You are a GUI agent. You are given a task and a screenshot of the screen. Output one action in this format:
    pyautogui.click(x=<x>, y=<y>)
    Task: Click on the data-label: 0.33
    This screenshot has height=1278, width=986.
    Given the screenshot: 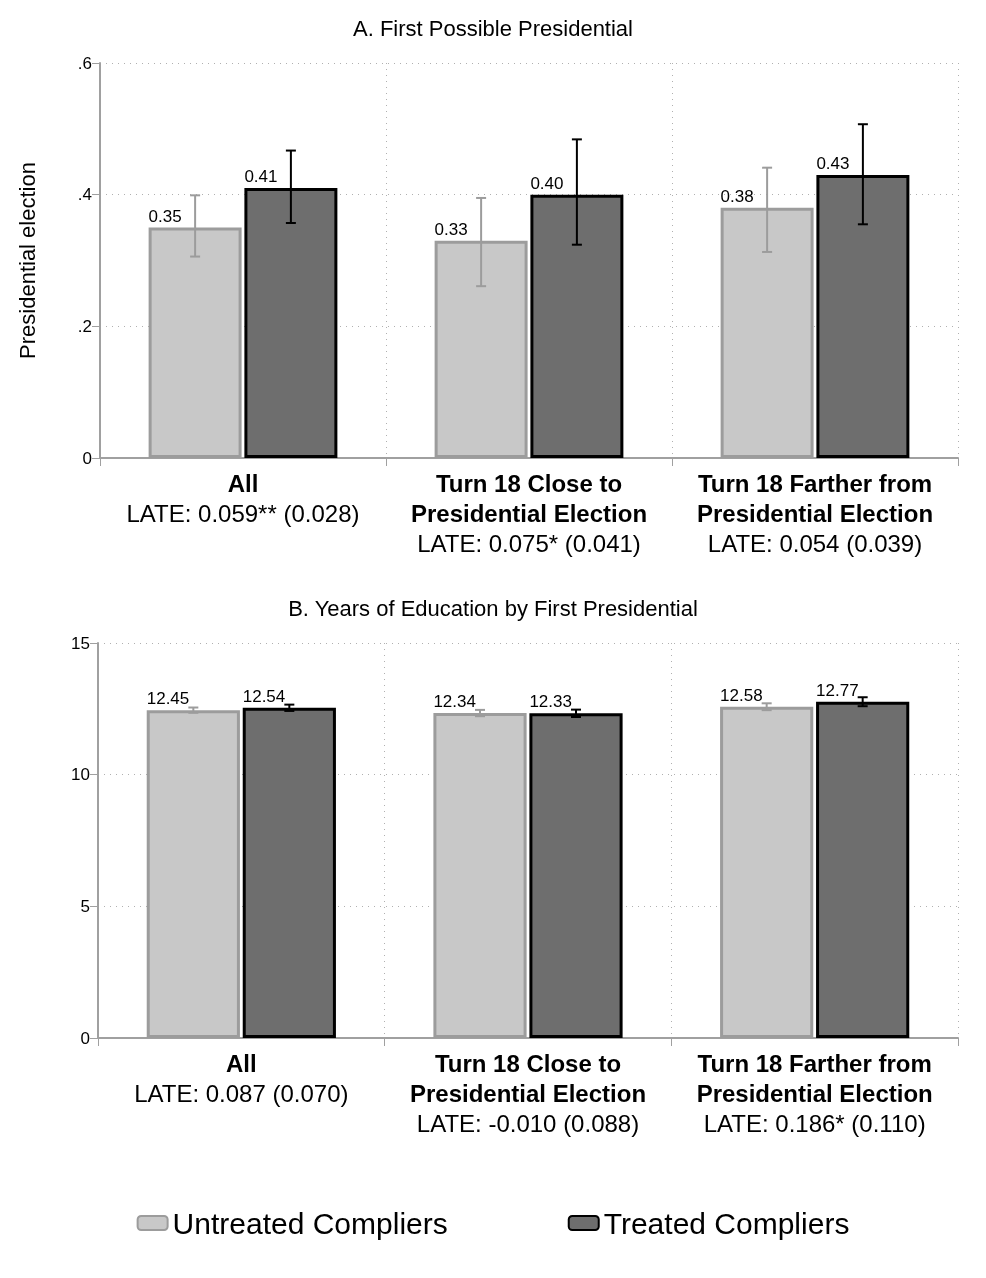 What is the action you would take?
    pyautogui.click(x=451, y=229)
    